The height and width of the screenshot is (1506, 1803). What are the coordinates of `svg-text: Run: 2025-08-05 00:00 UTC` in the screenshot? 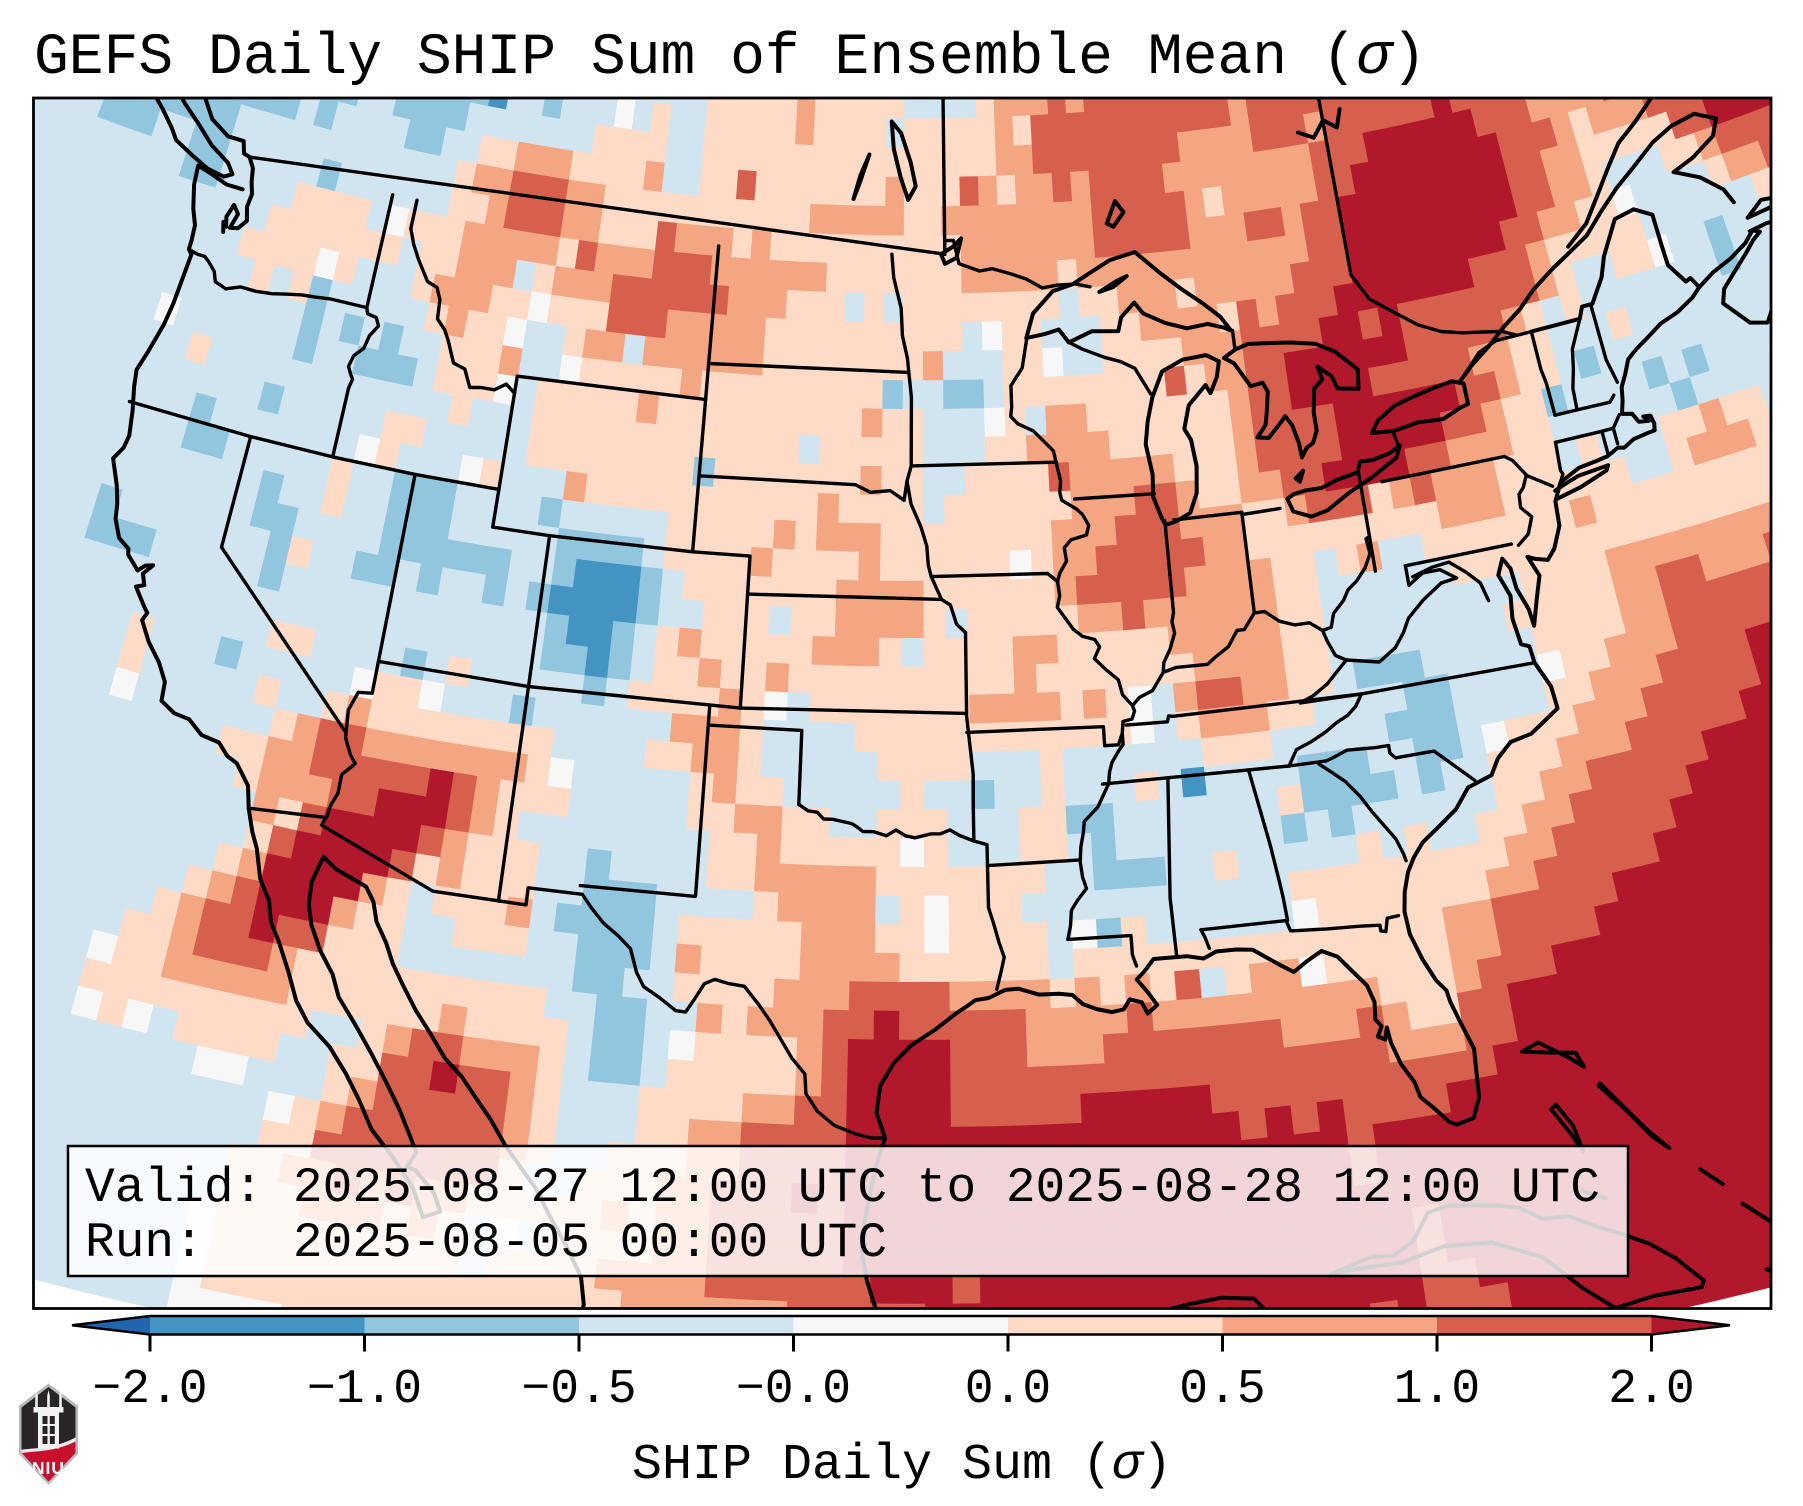 It's located at (486, 1243).